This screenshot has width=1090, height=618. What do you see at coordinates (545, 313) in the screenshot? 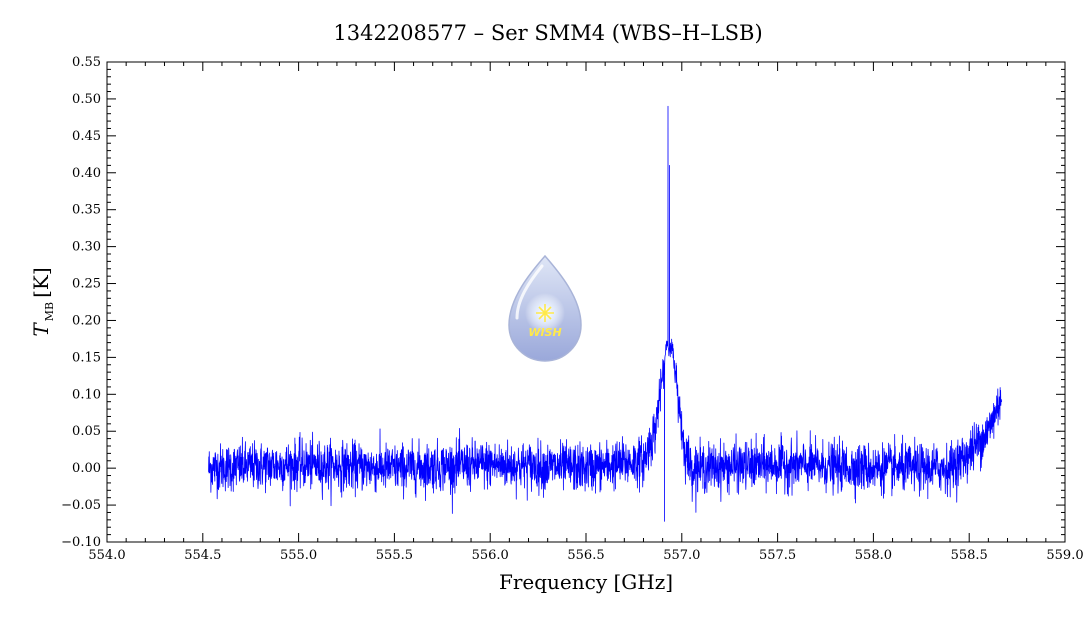
I see `star-icon` at bounding box center [545, 313].